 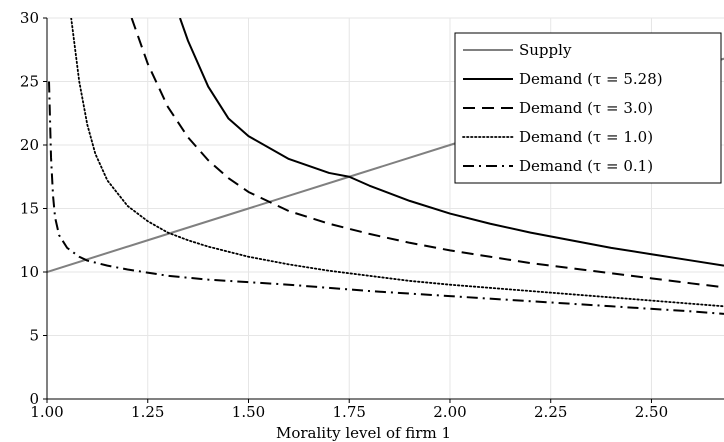 I want to click on x-axis-title: Morality level of firm 1, so click(x=363, y=433).